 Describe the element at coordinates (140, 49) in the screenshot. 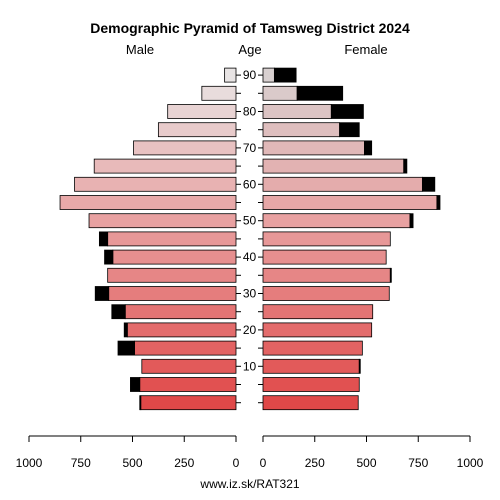

I see `male-header: Male` at that location.